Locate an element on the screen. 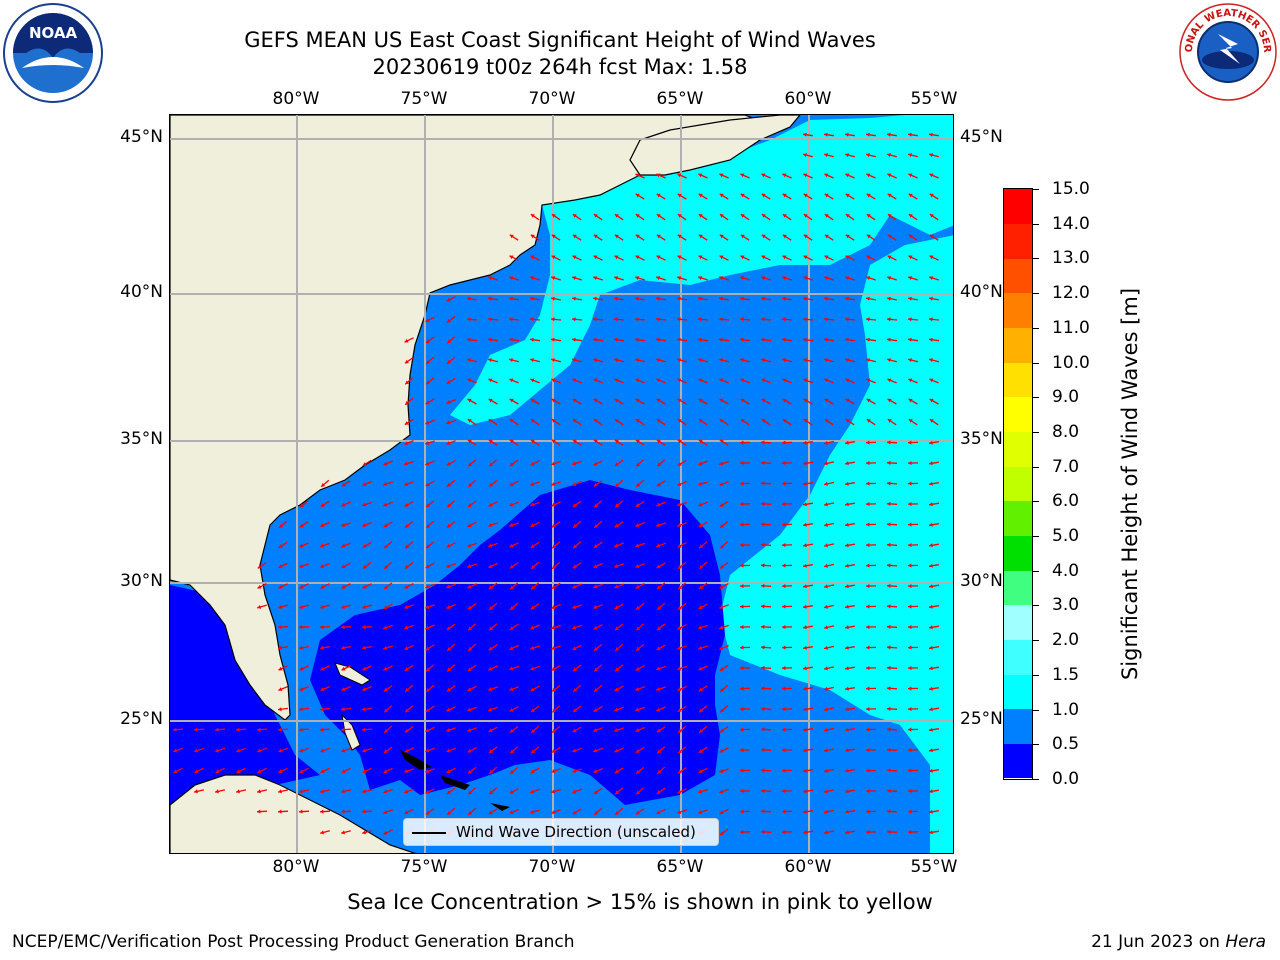 The height and width of the screenshot is (960, 1280). colorbar-tick-label: 13.0 is located at coordinates (1071, 258).